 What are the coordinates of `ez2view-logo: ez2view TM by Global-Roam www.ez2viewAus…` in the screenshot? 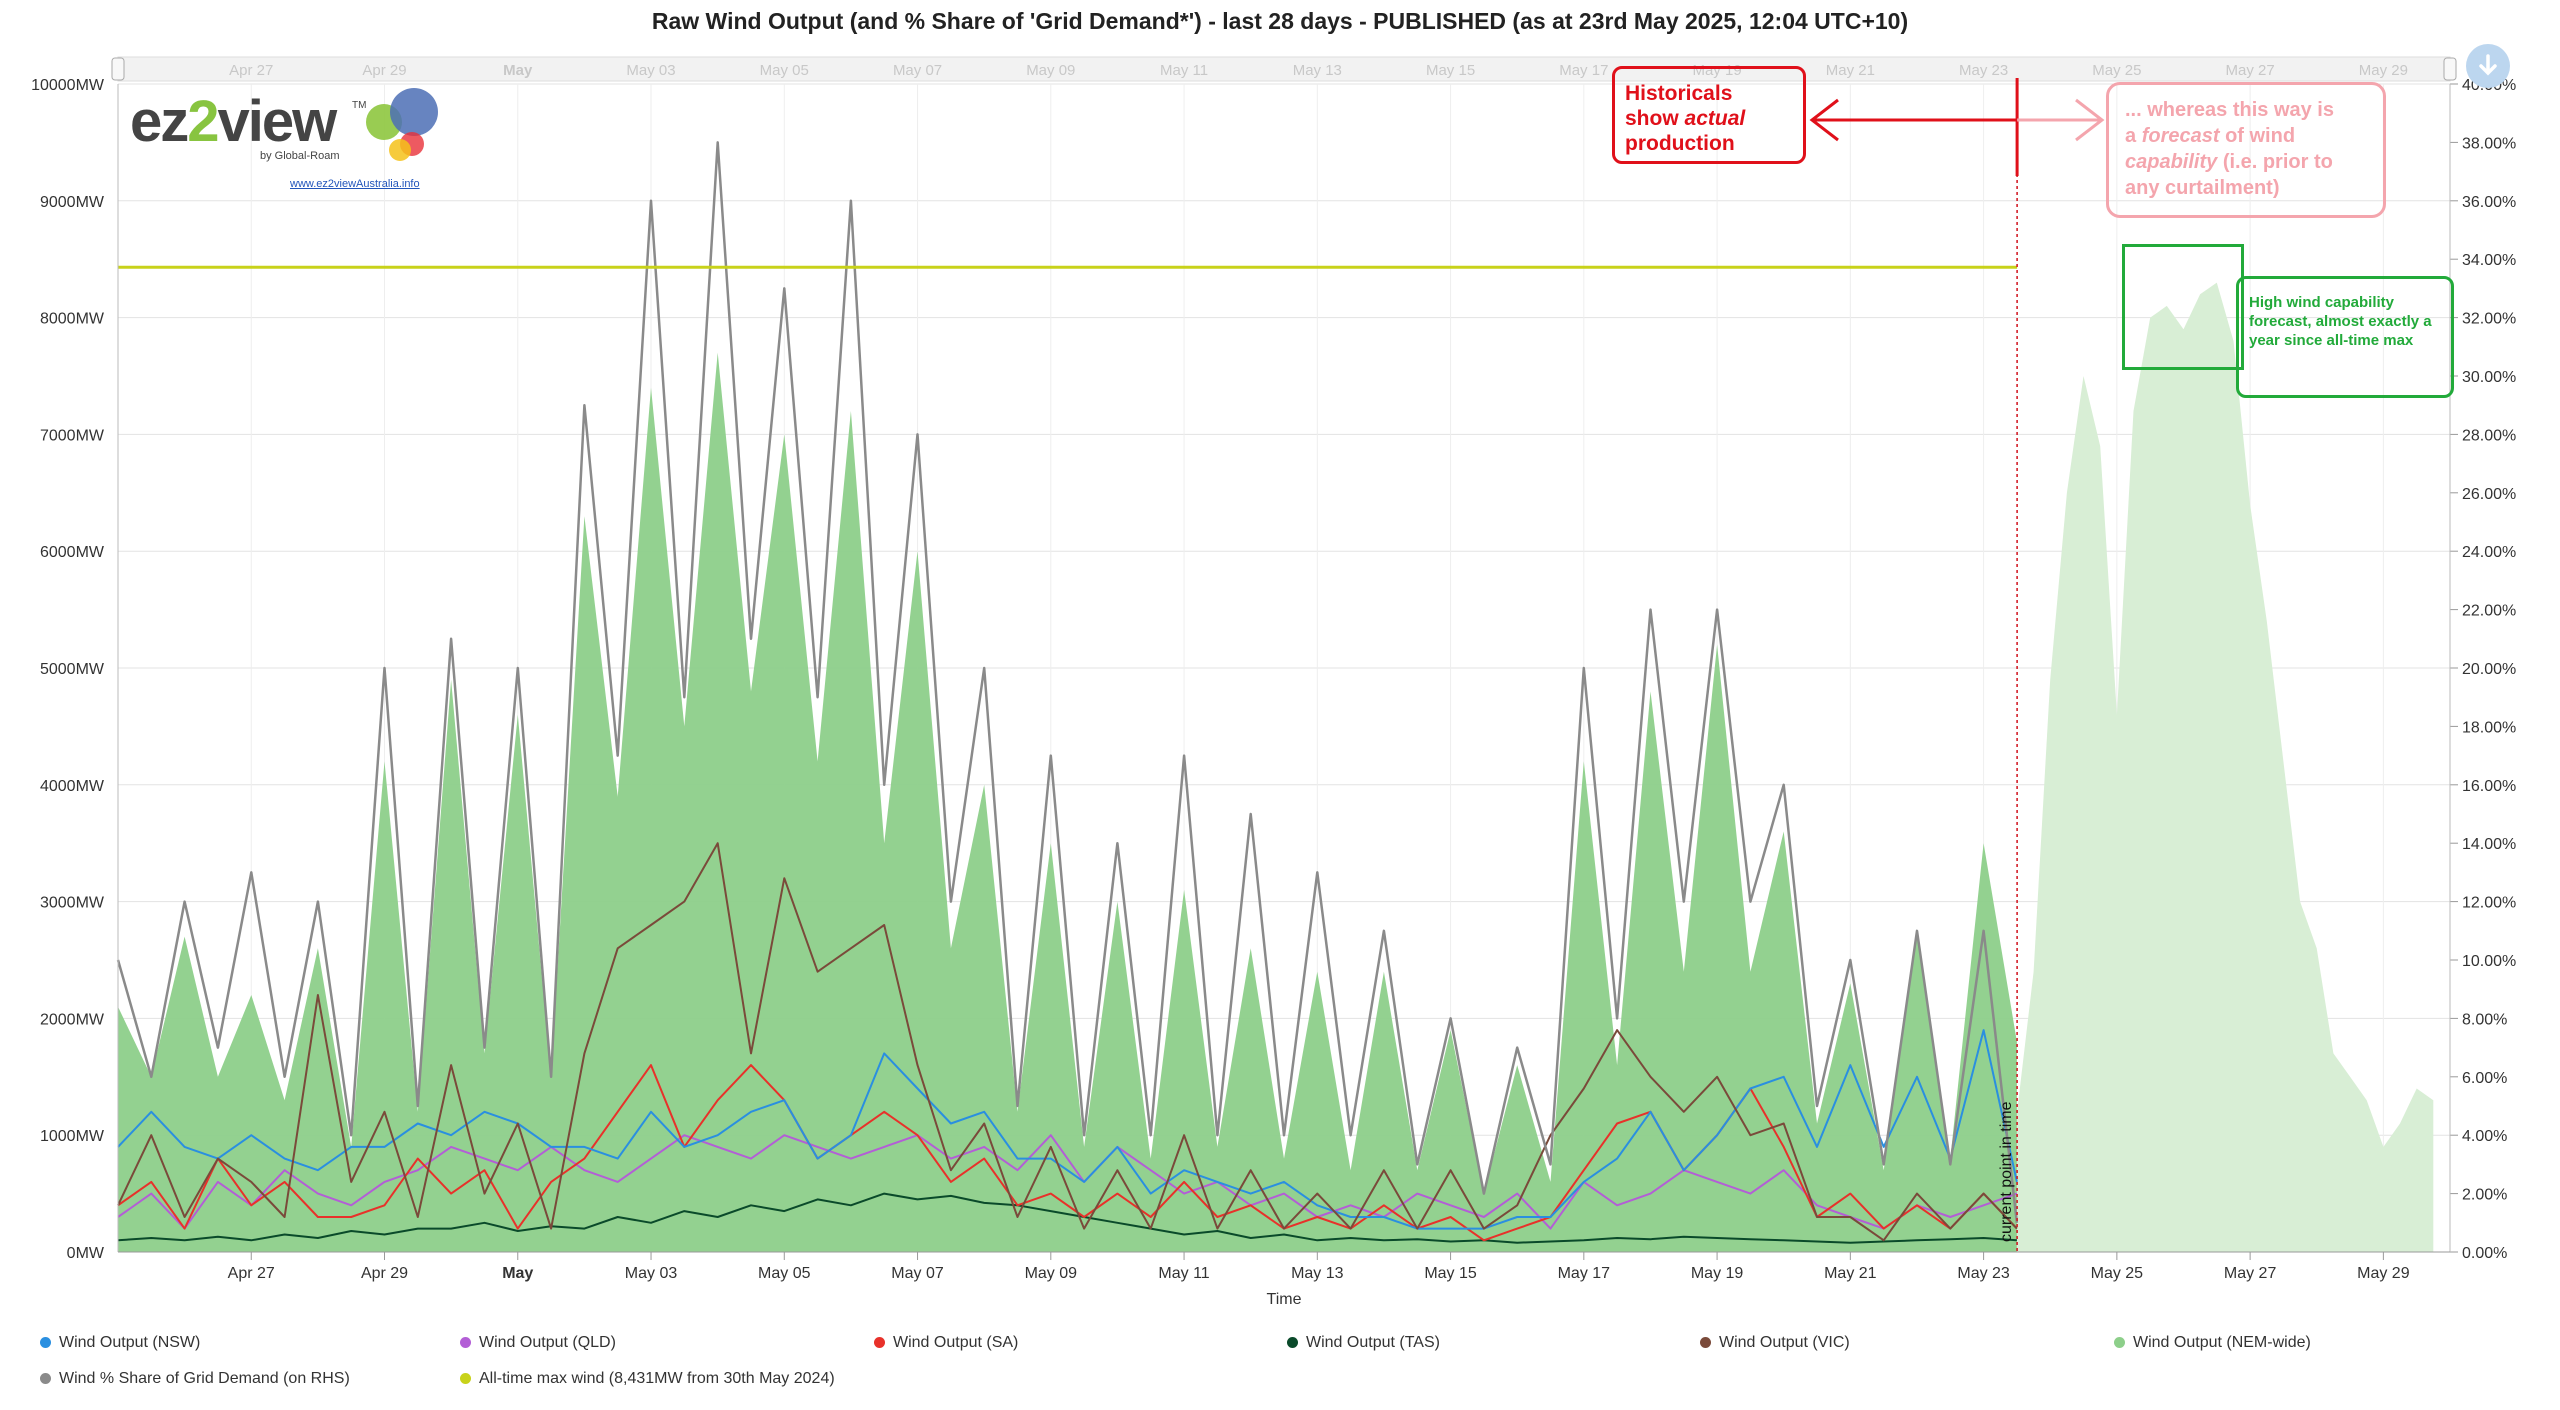 It's located at (290, 143).